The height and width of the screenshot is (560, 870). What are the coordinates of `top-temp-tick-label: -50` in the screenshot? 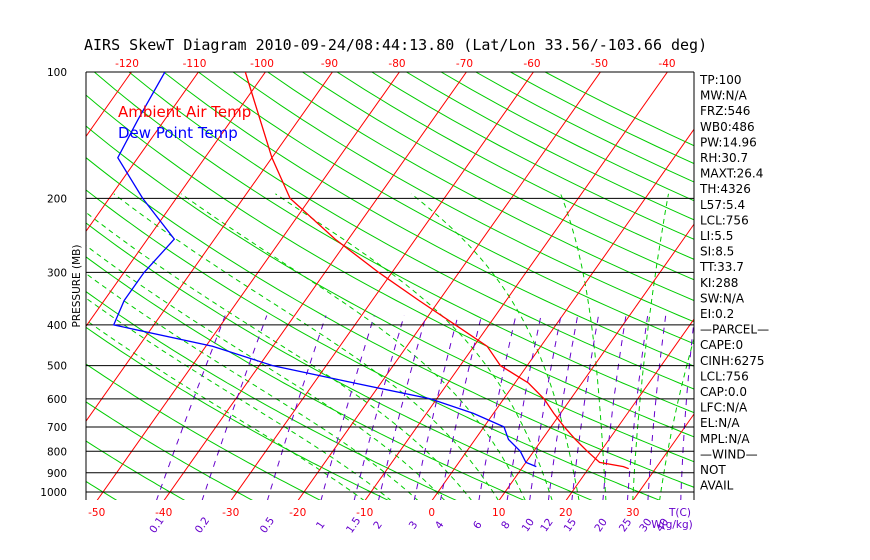 It's located at (599, 64).